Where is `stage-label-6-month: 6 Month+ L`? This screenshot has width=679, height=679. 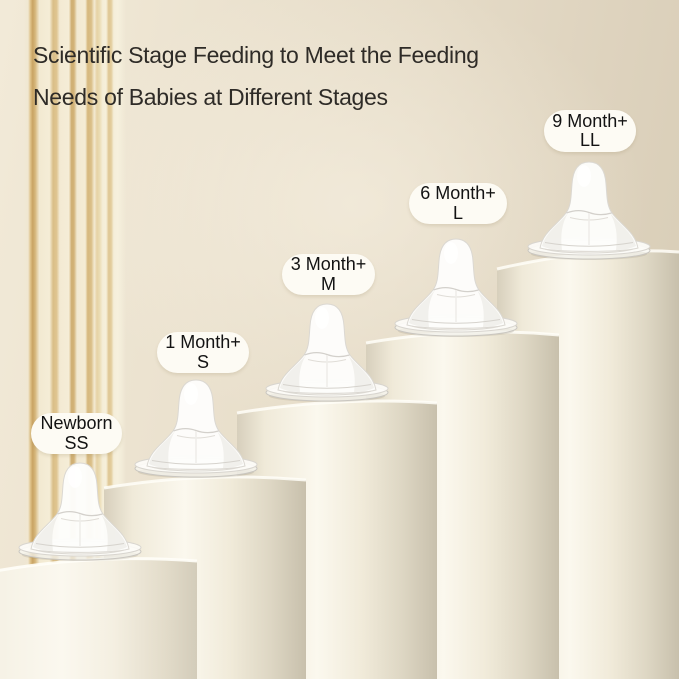 stage-label-6-month: 6 Month+ L is located at coordinates (458, 203).